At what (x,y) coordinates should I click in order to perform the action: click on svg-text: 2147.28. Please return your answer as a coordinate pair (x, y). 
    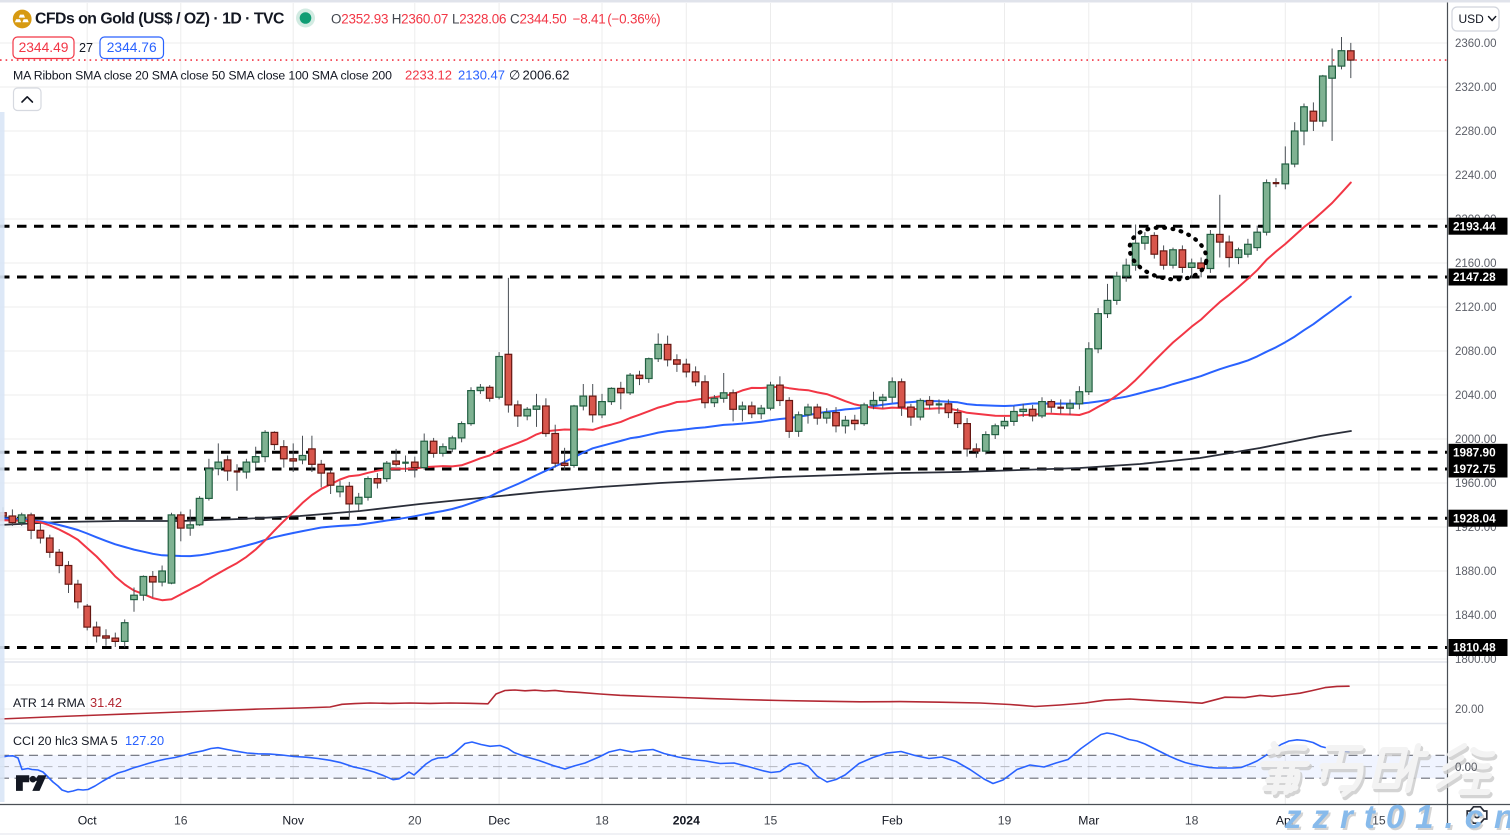
    Looking at the image, I should click on (1474, 277).